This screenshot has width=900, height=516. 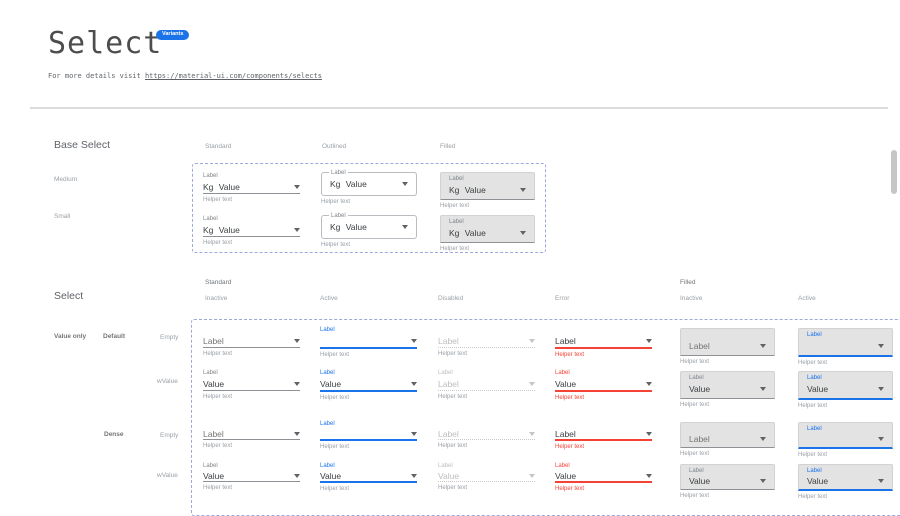 I want to click on base-standard-medium: Label Kg Value Helper text, so click(x=251, y=187).